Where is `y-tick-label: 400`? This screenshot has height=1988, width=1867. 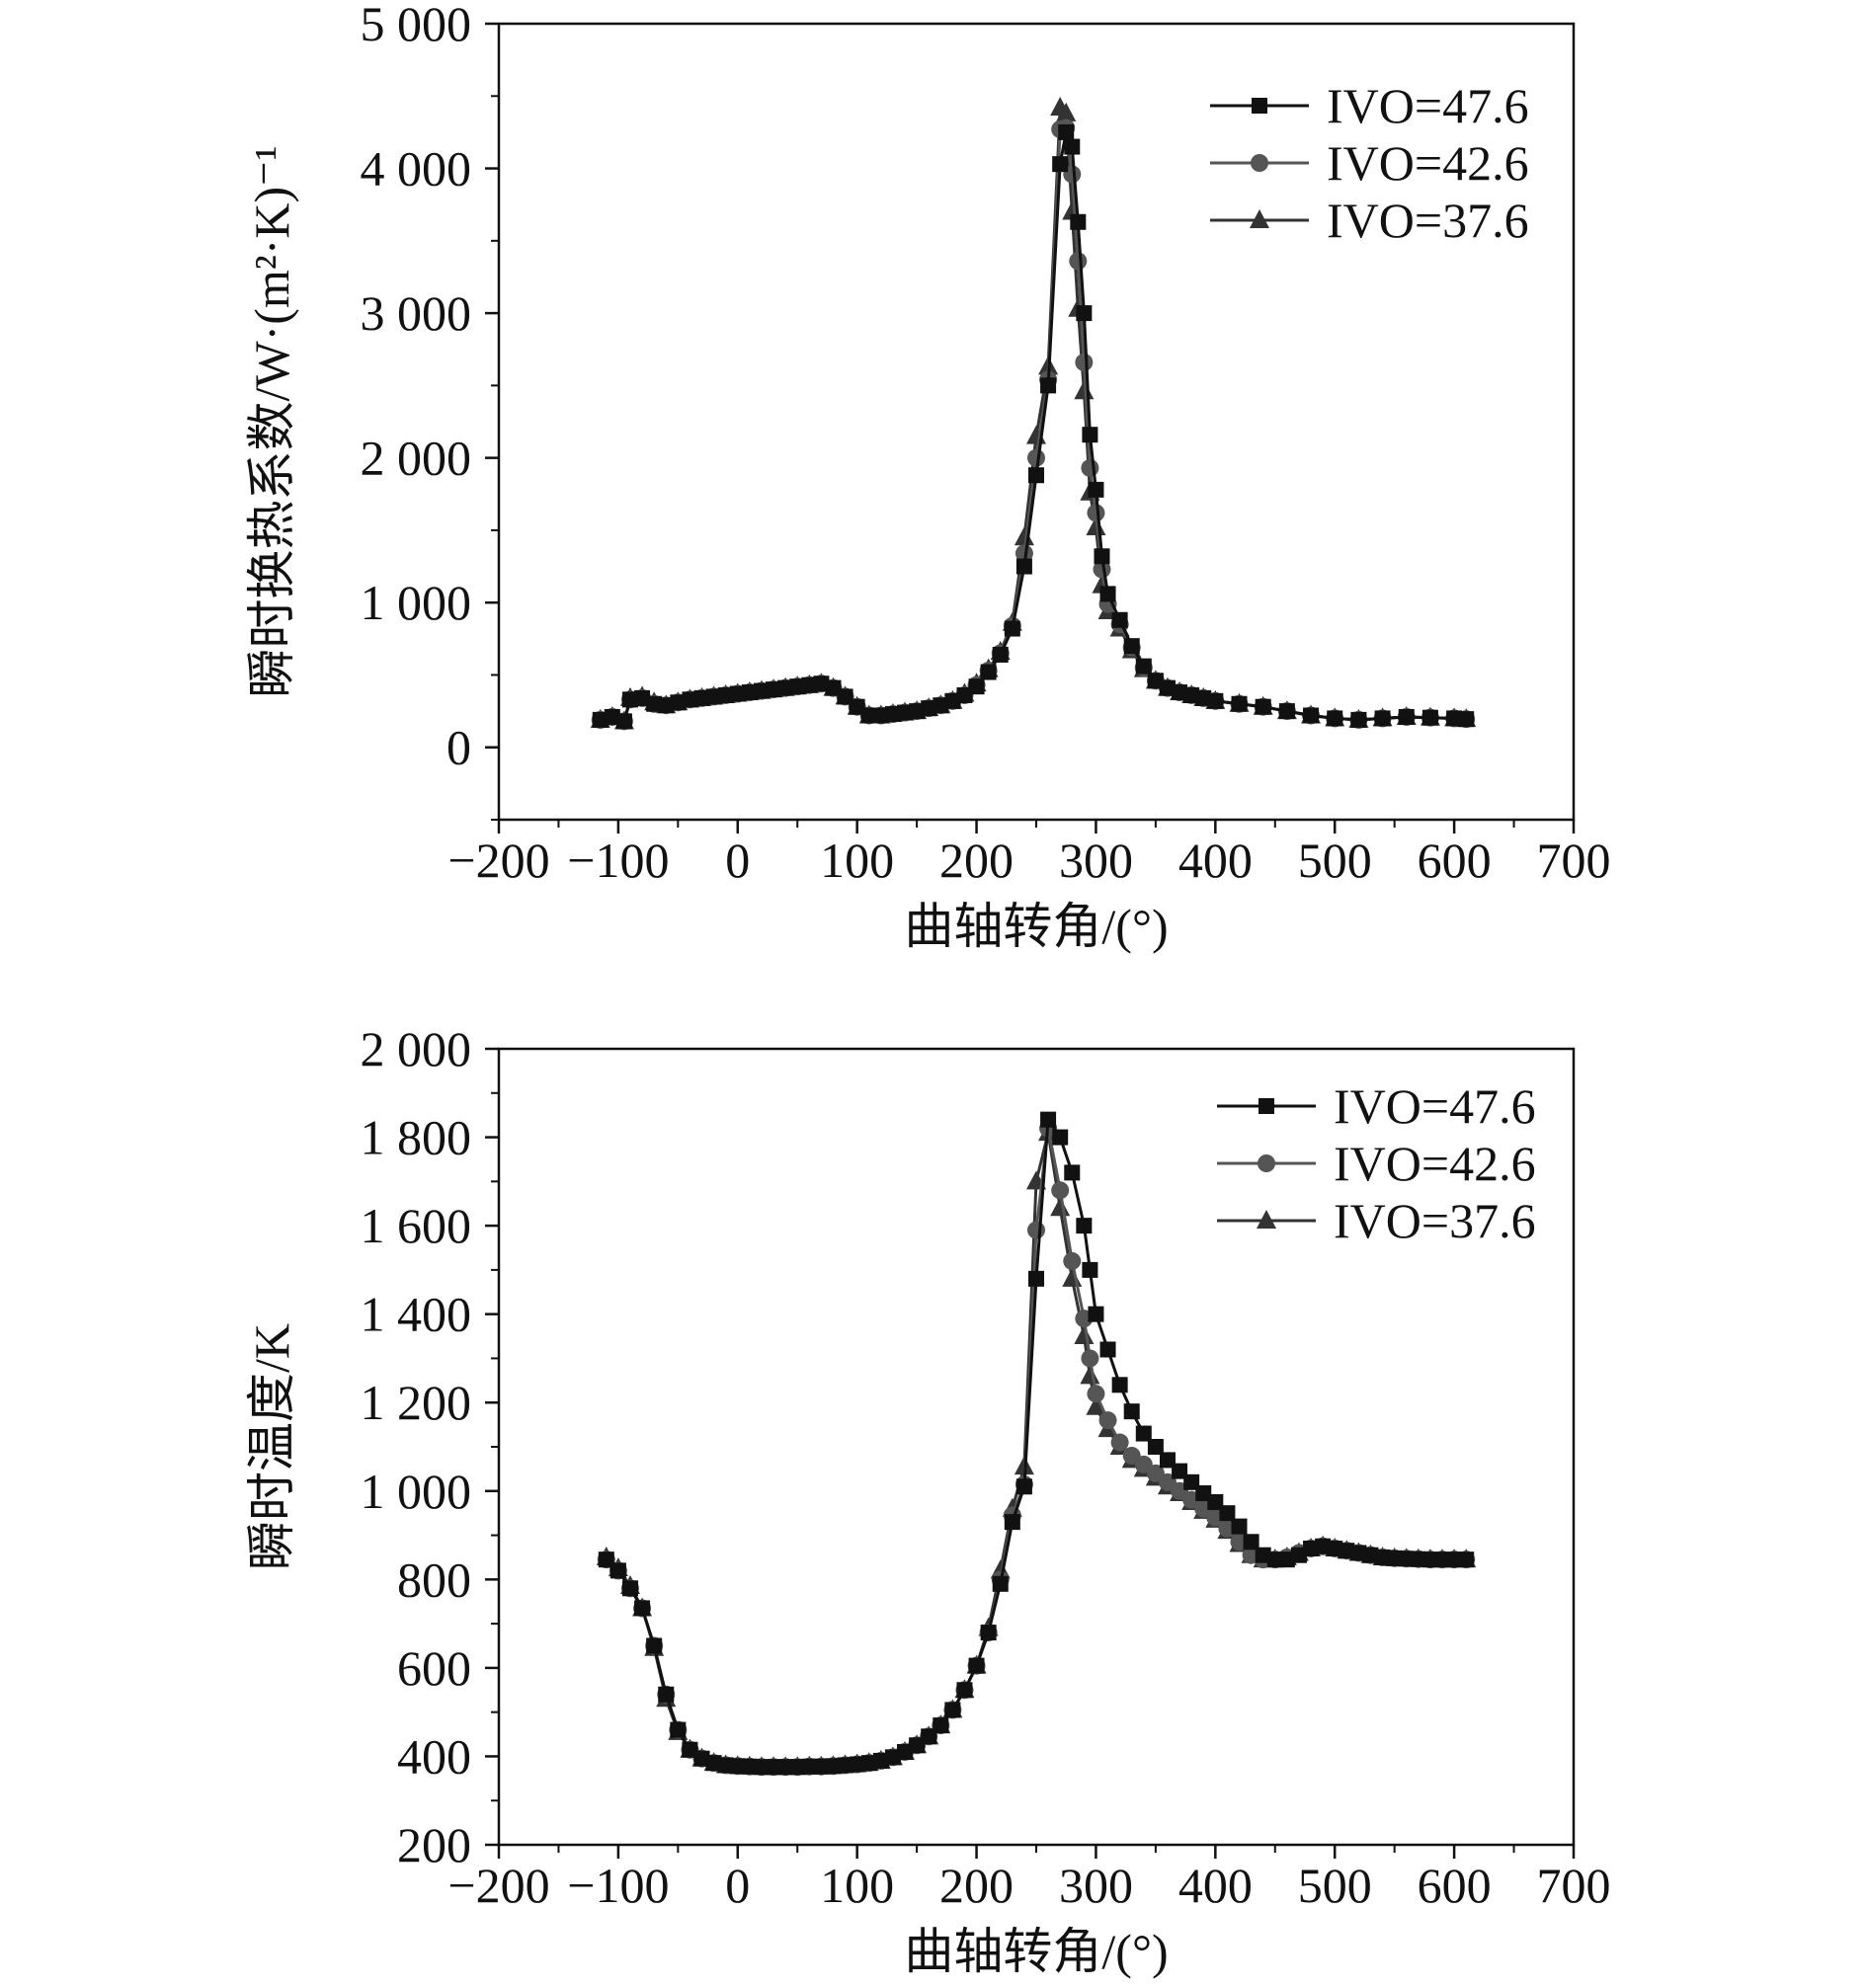
y-tick-label: 400 is located at coordinates (434, 1756).